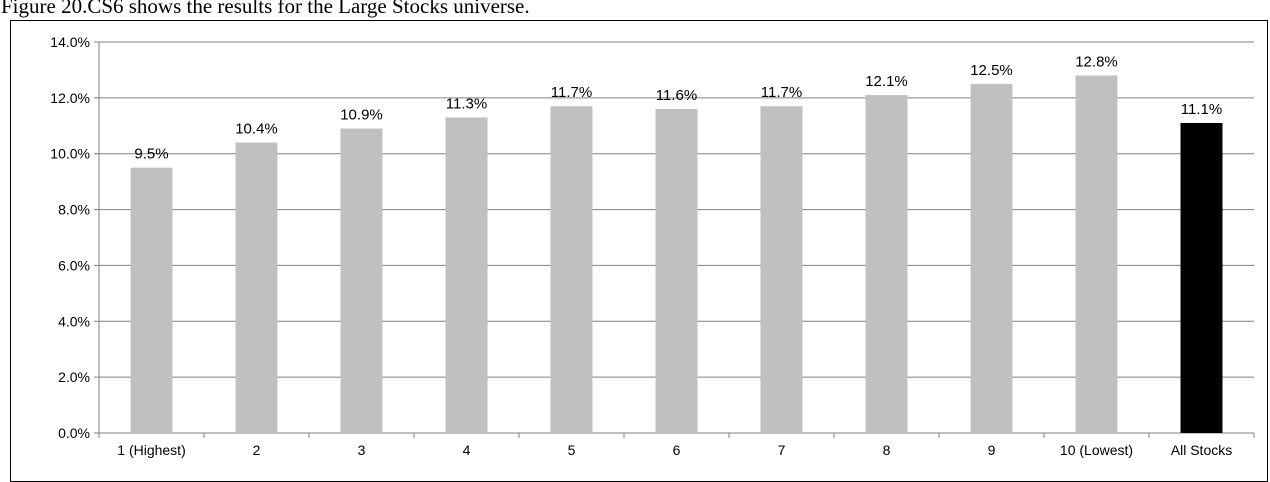 The height and width of the screenshot is (482, 1270). I want to click on y-tick-label: 14.0%, so click(70, 42).